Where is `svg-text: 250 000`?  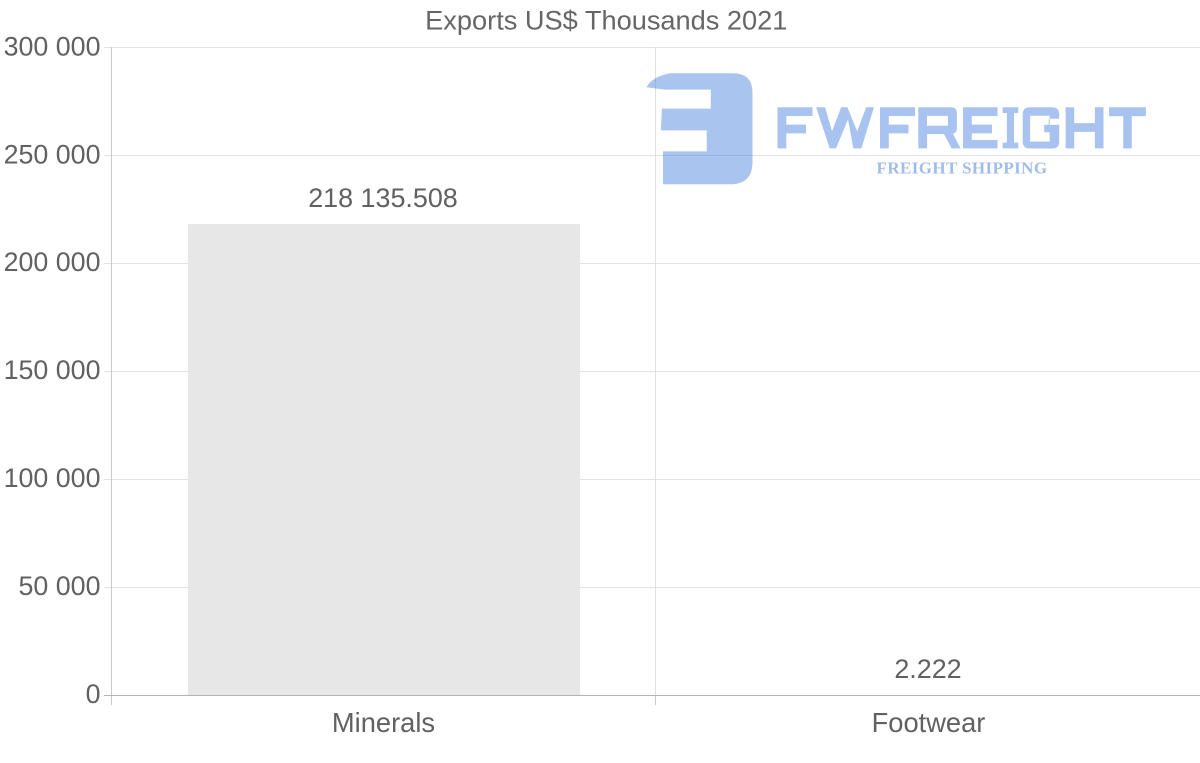 svg-text: 250 000 is located at coordinates (52, 154).